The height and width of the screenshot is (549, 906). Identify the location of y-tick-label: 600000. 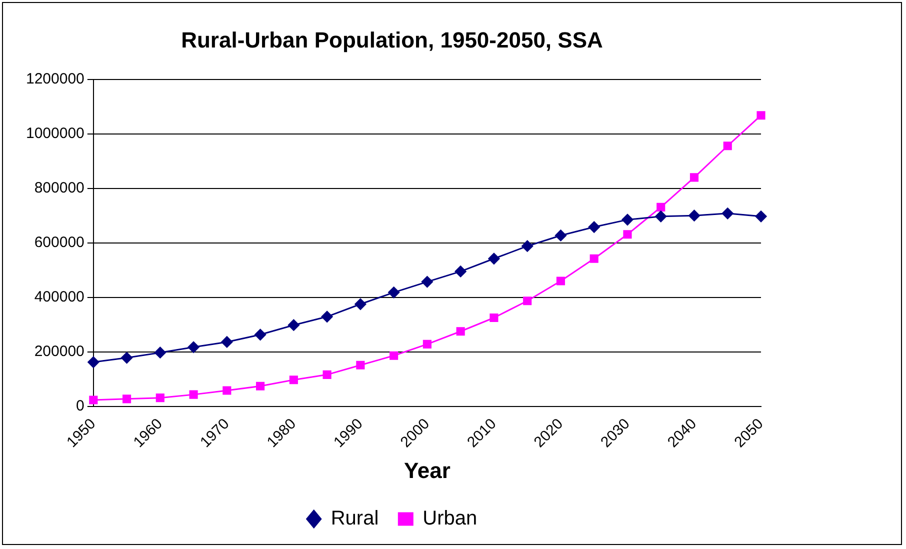
(59, 242).